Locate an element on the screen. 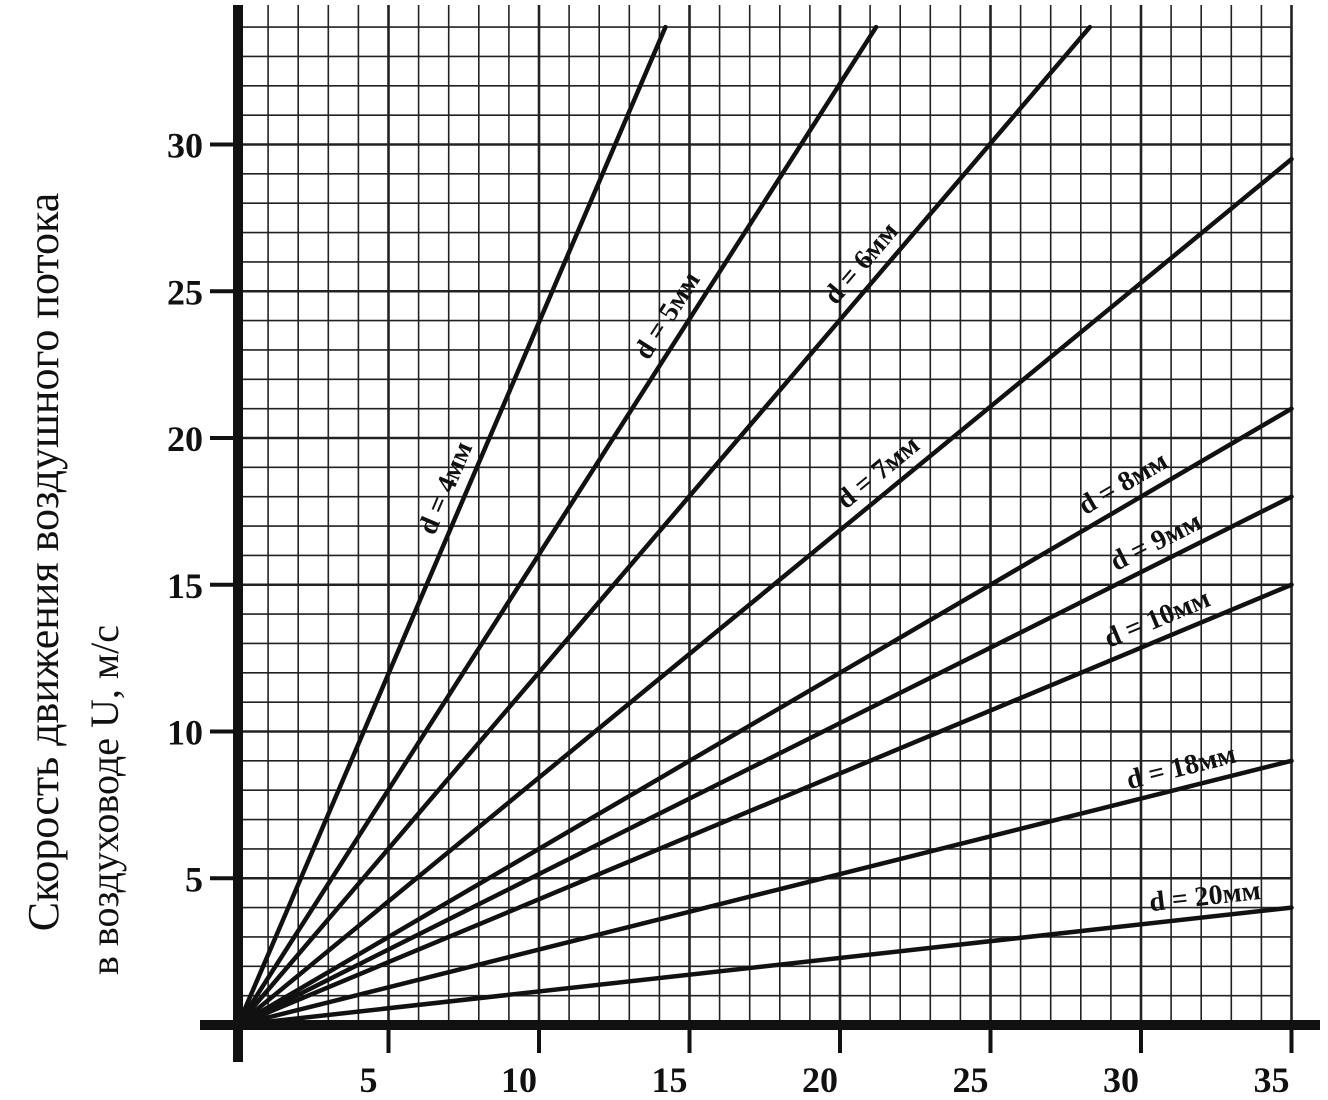 This screenshot has width=1328, height=1100. y-axis-label-line2: в воздуховоде U, м/с is located at coordinates (104, 800).